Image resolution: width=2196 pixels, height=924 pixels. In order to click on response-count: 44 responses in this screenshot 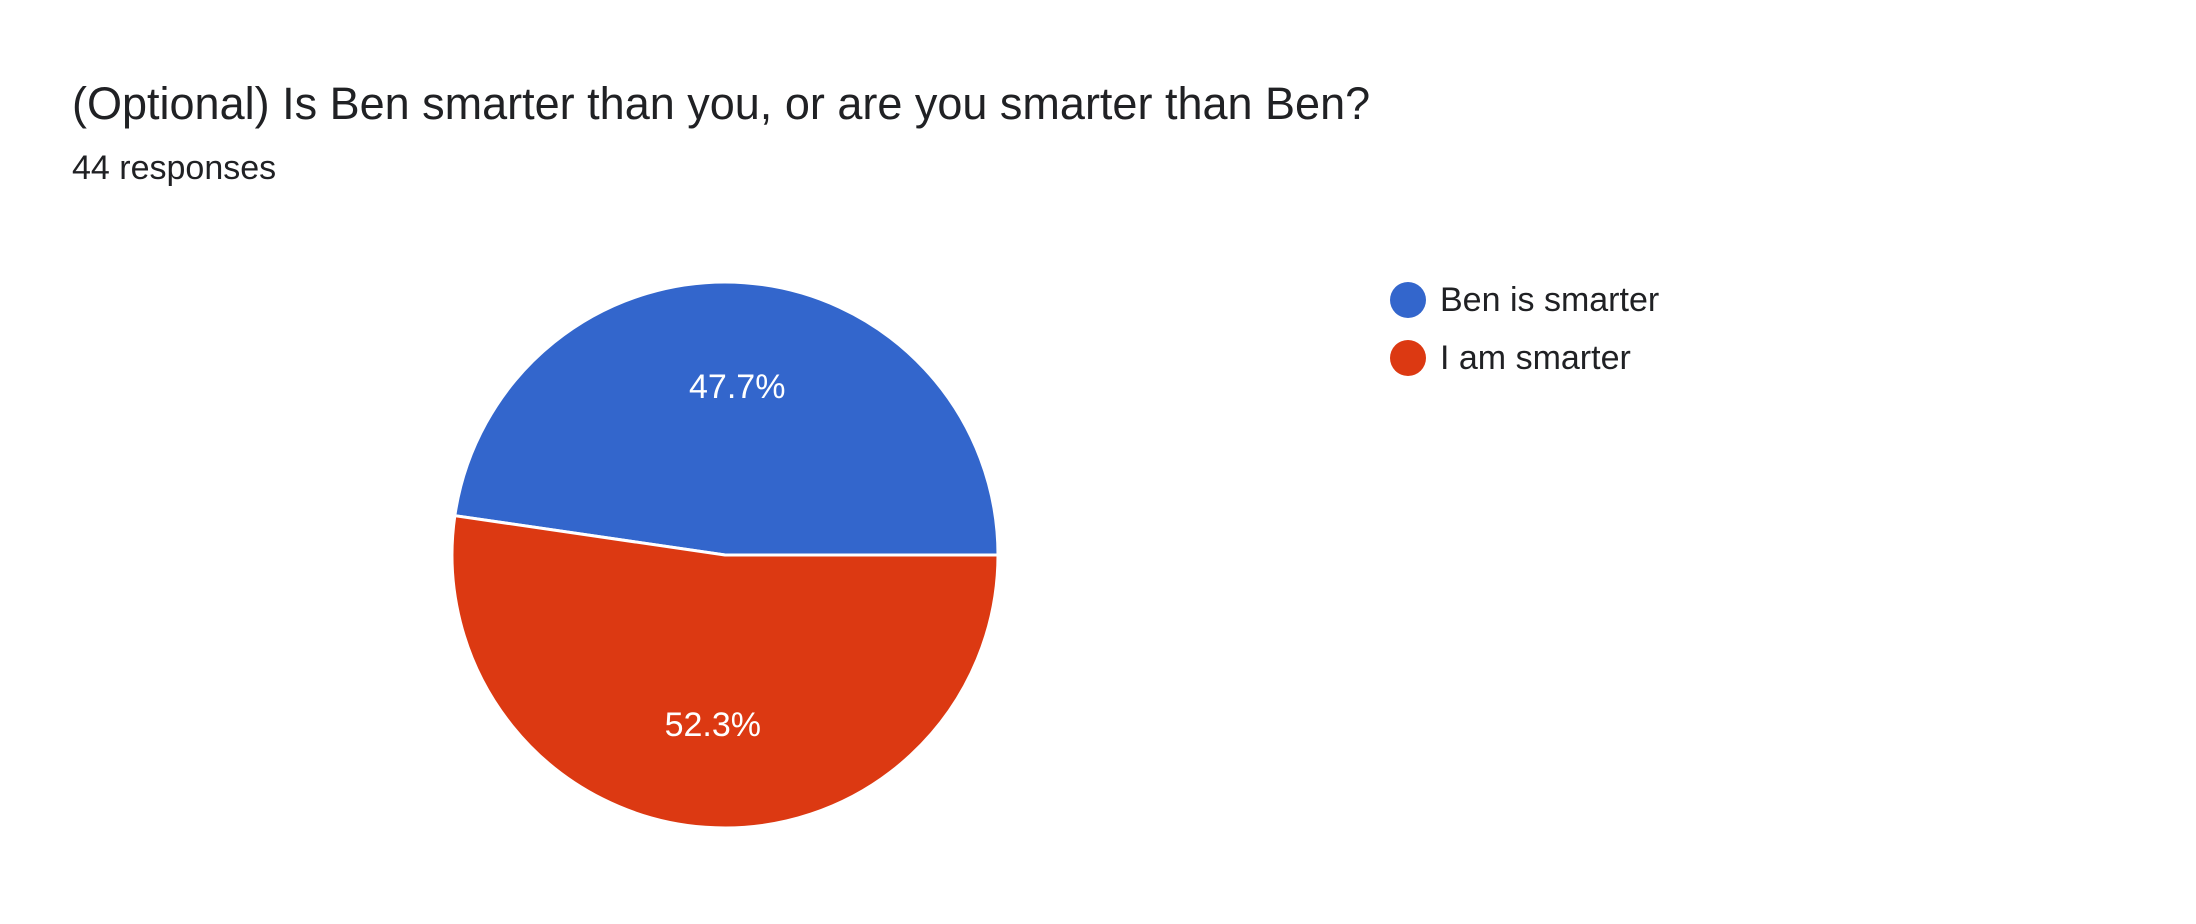, I will do `click(174, 168)`.